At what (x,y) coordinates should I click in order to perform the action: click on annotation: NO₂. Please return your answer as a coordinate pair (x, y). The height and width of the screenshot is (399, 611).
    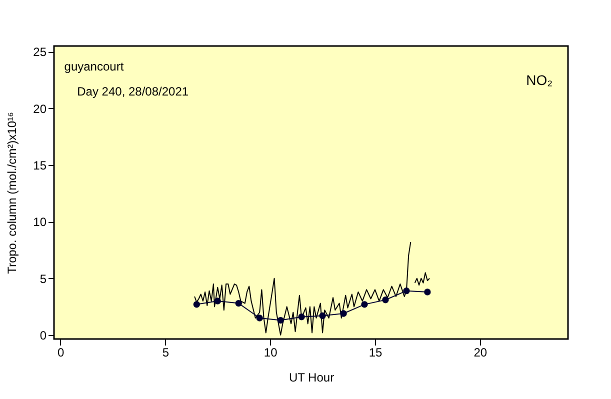
    Looking at the image, I should click on (539, 80).